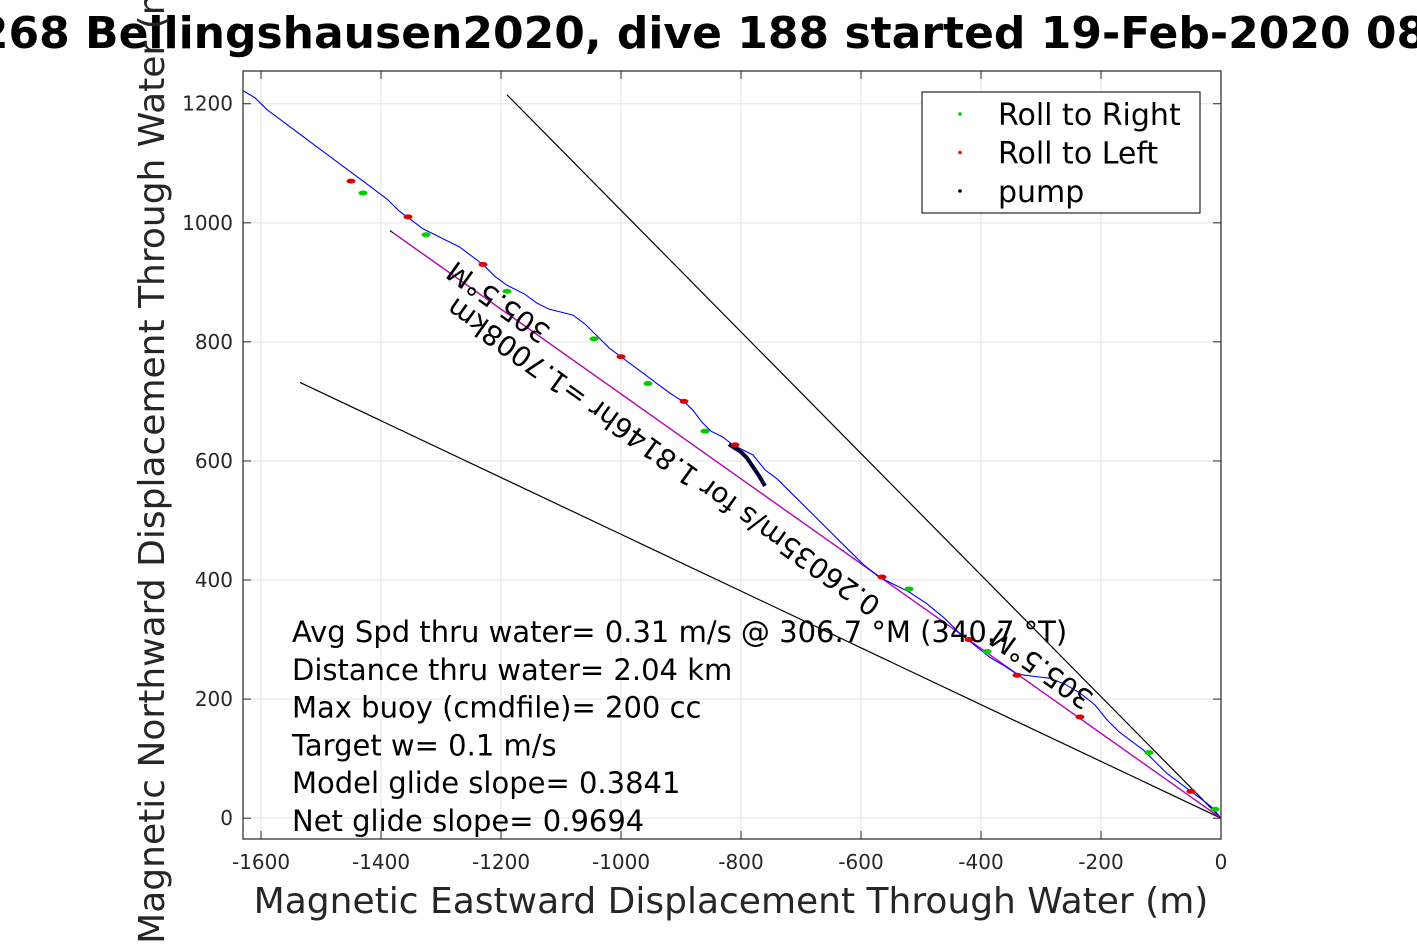 The height and width of the screenshot is (945, 1417). What do you see at coordinates (1078, 154) in the screenshot?
I see `legend-label: Roll to Left` at bounding box center [1078, 154].